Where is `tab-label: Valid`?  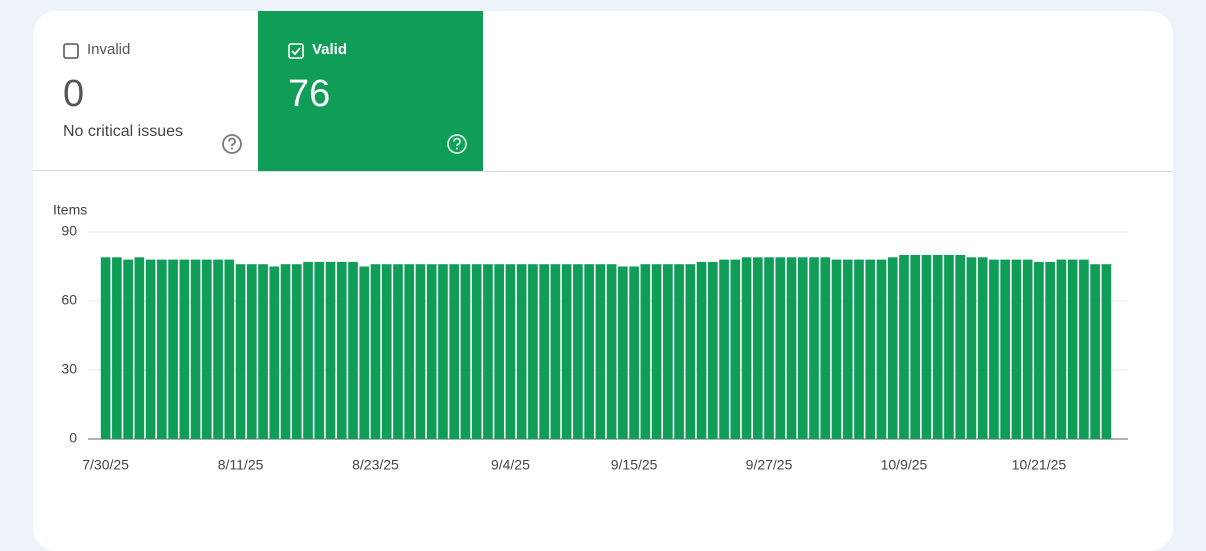 tab-label: Valid is located at coordinates (330, 49).